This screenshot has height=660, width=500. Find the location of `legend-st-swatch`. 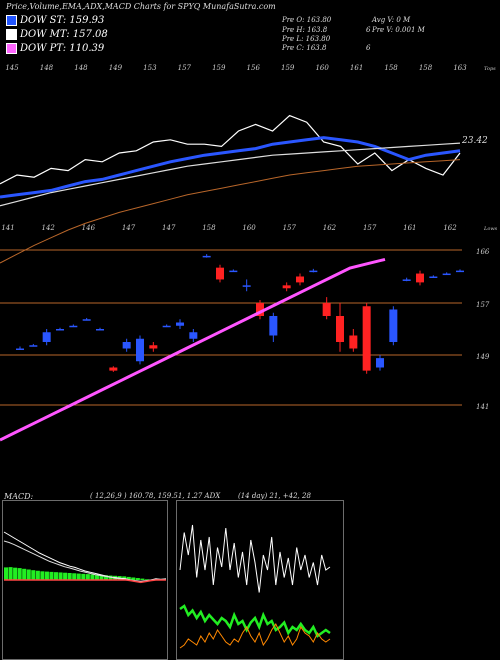

legend-st-swatch is located at coordinates (11, 20).